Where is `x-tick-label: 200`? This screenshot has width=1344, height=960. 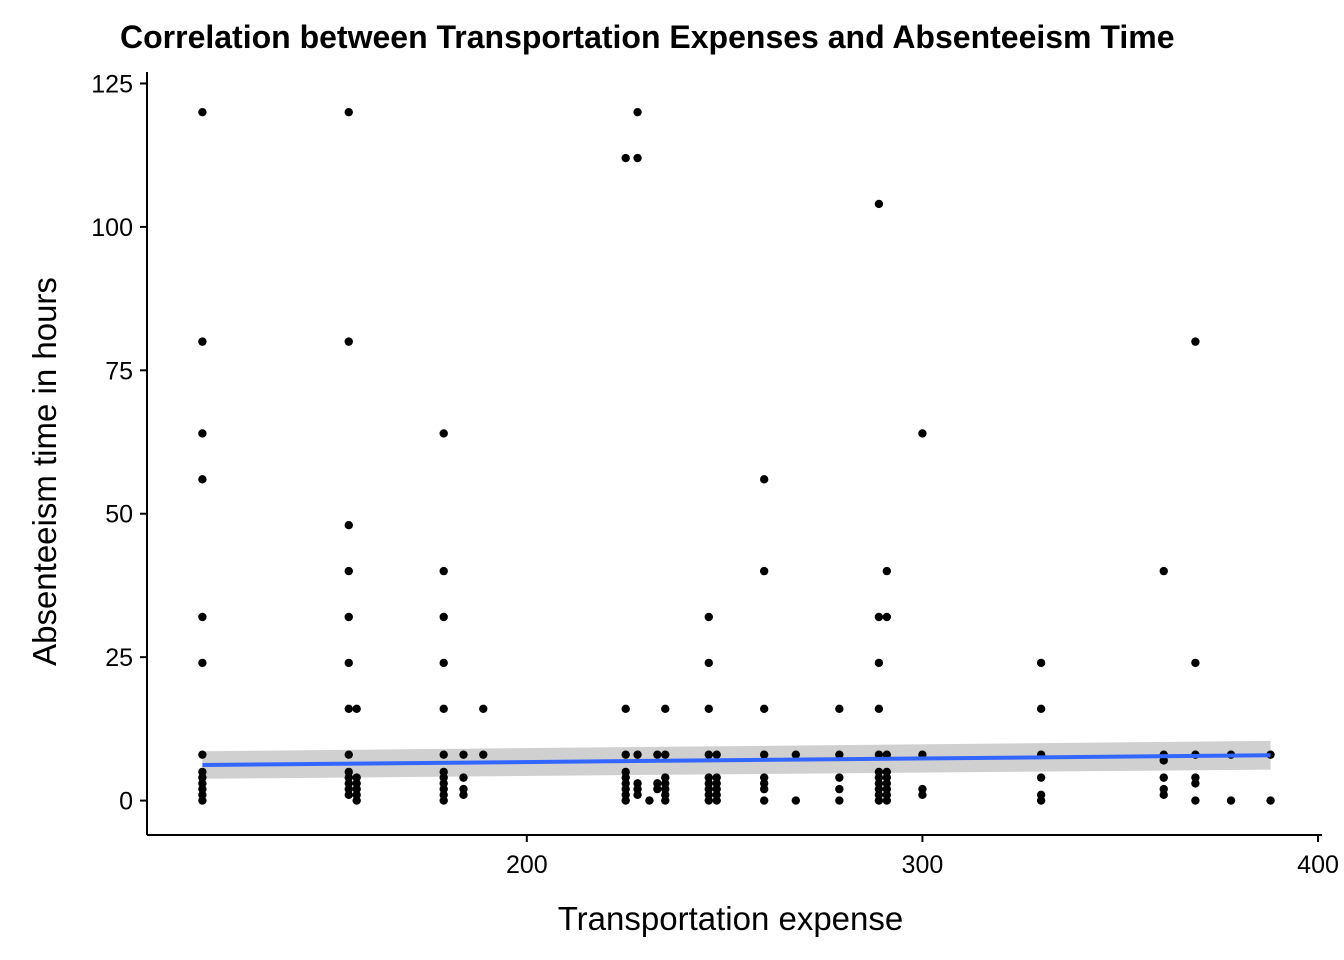 x-tick-label: 200 is located at coordinates (527, 865).